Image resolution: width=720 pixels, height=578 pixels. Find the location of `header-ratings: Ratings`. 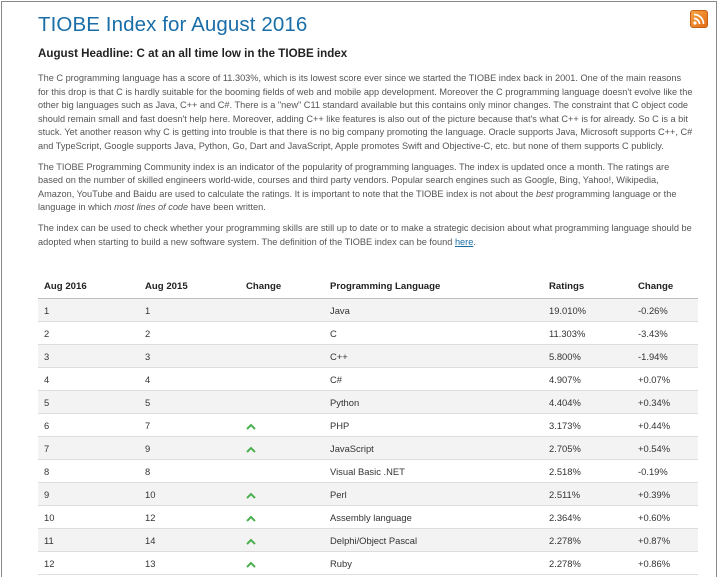

header-ratings: Ratings is located at coordinates (587, 286).